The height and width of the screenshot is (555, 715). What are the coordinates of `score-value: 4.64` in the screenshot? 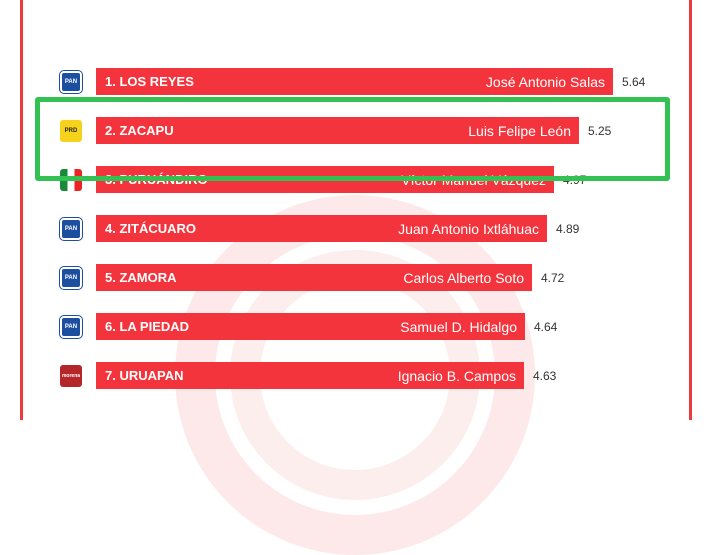 It's located at (546, 326).